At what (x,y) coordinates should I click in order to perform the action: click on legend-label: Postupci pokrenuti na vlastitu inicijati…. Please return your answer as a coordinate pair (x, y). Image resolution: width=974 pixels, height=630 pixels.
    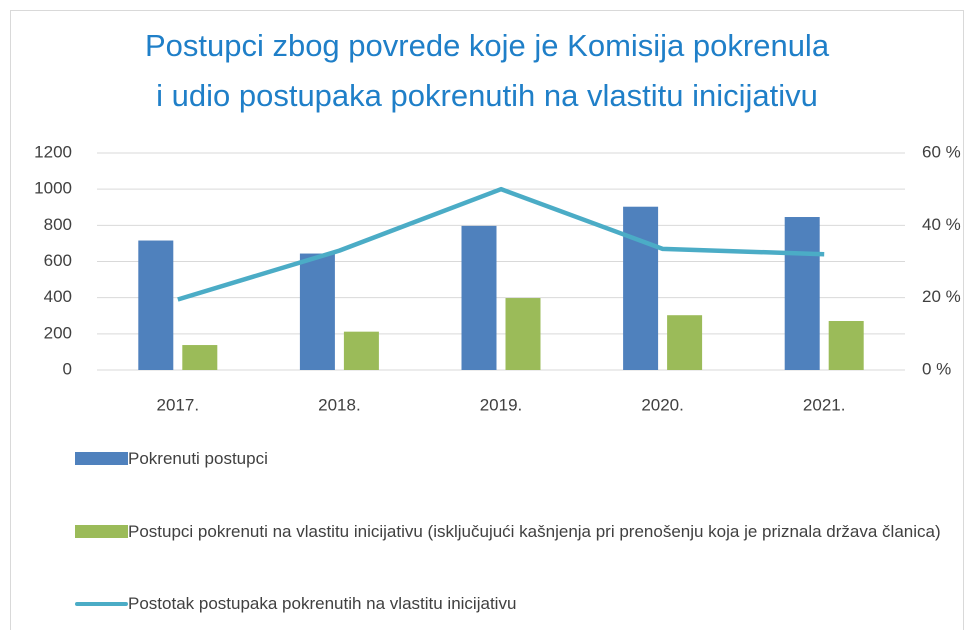
    Looking at the image, I should click on (534, 531).